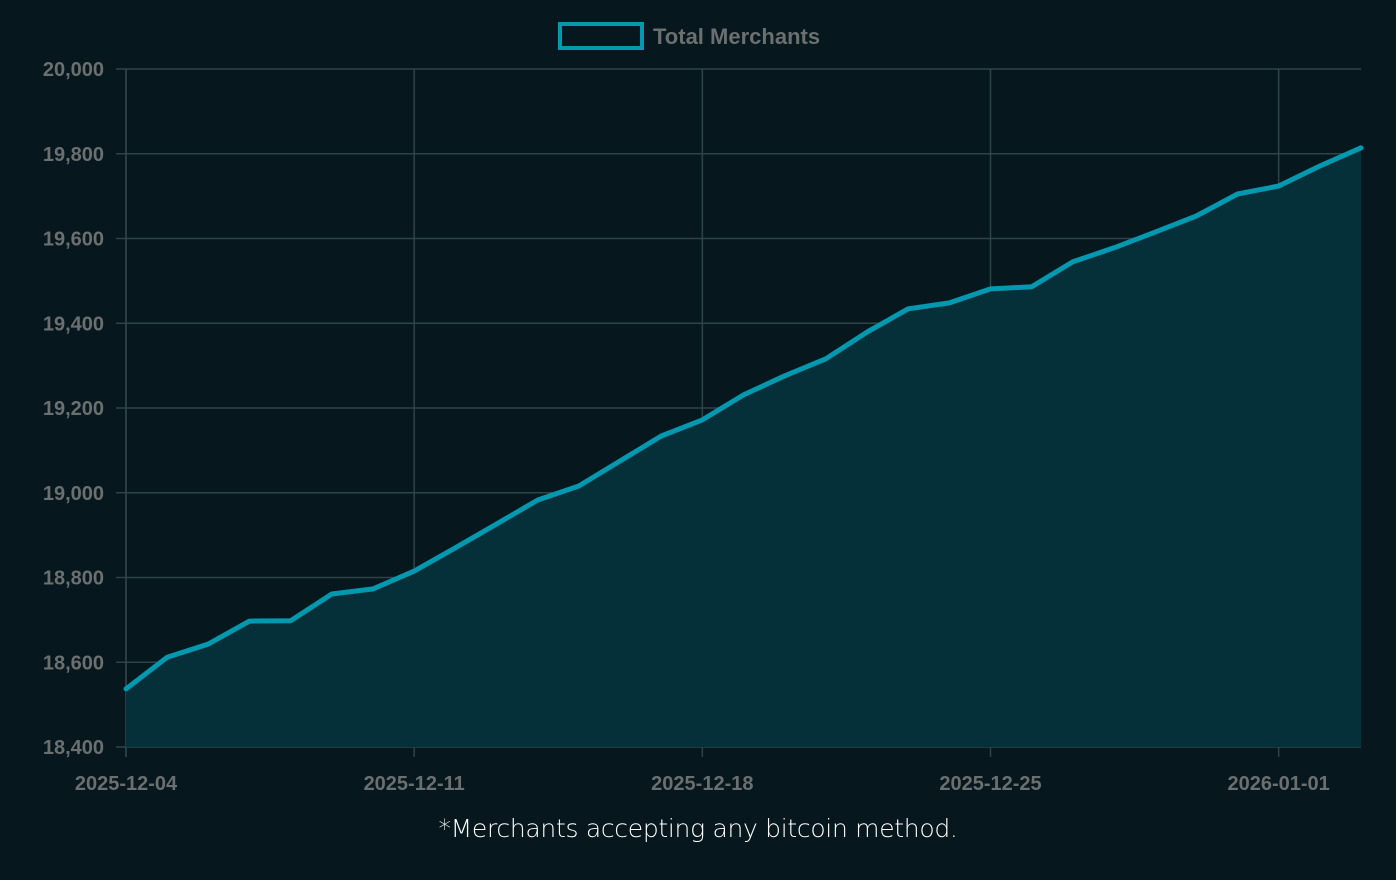 Image resolution: width=1396 pixels, height=880 pixels. What do you see at coordinates (990, 784) in the screenshot?
I see `x-tick-label: 2025-12-25` at bounding box center [990, 784].